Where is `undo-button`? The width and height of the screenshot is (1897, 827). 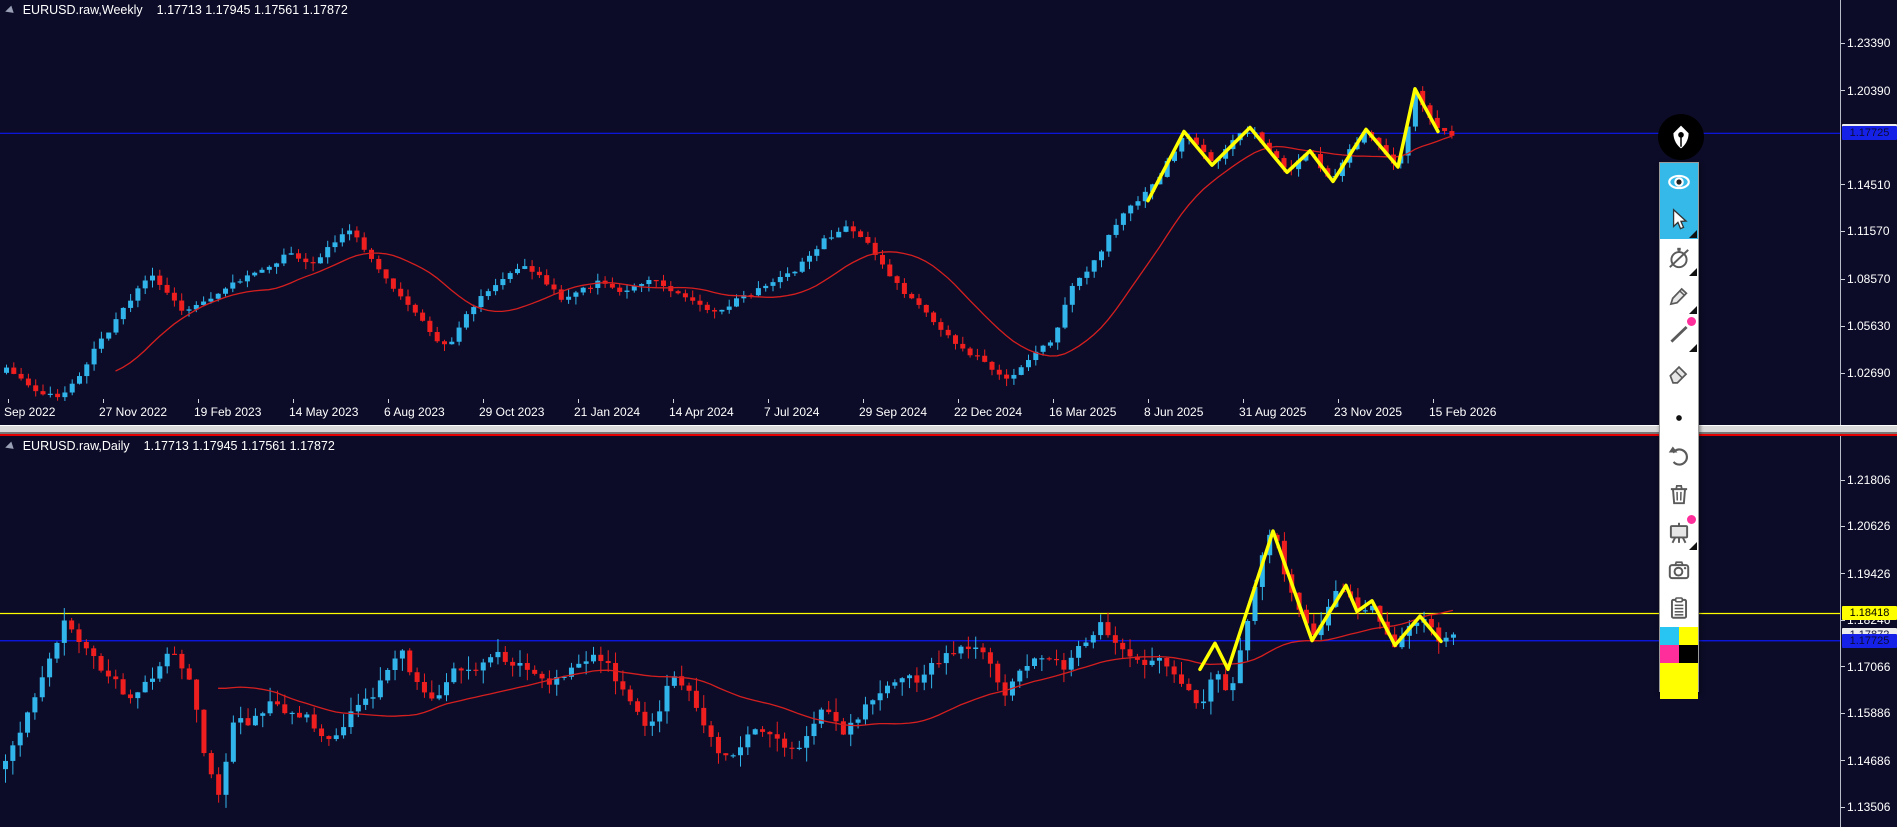
undo-button is located at coordinates (1679, 456).